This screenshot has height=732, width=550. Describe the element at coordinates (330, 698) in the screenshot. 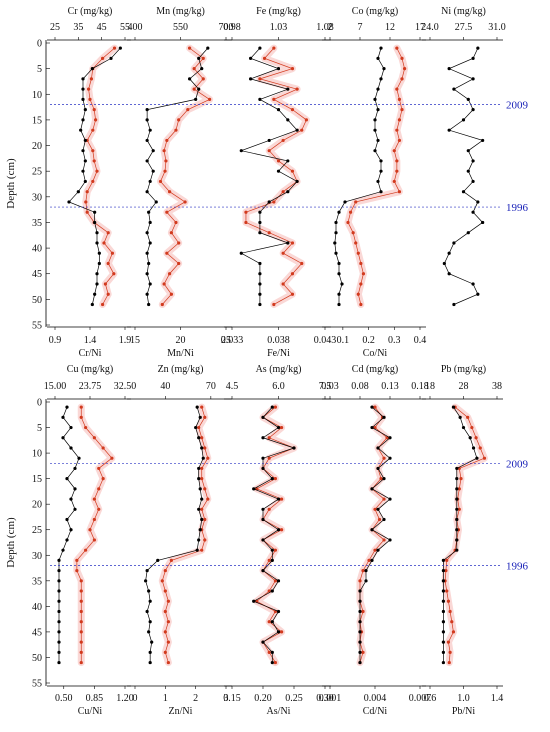

I see `bottom-tick-label: 0.001` at that location.